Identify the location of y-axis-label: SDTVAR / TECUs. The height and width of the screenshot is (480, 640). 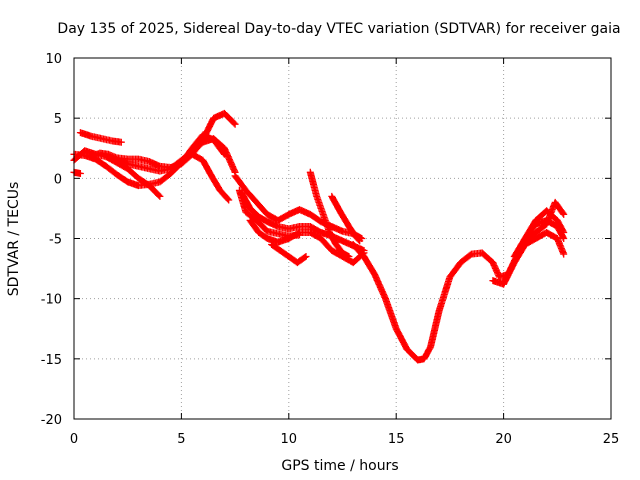
(14, 239).